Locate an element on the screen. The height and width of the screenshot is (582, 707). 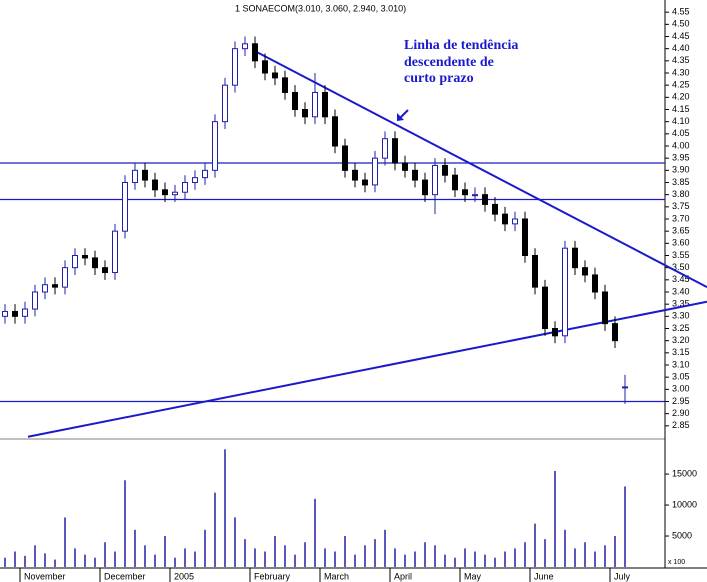
volume-unit-label: x 100 is located at coordinates (676, 562).